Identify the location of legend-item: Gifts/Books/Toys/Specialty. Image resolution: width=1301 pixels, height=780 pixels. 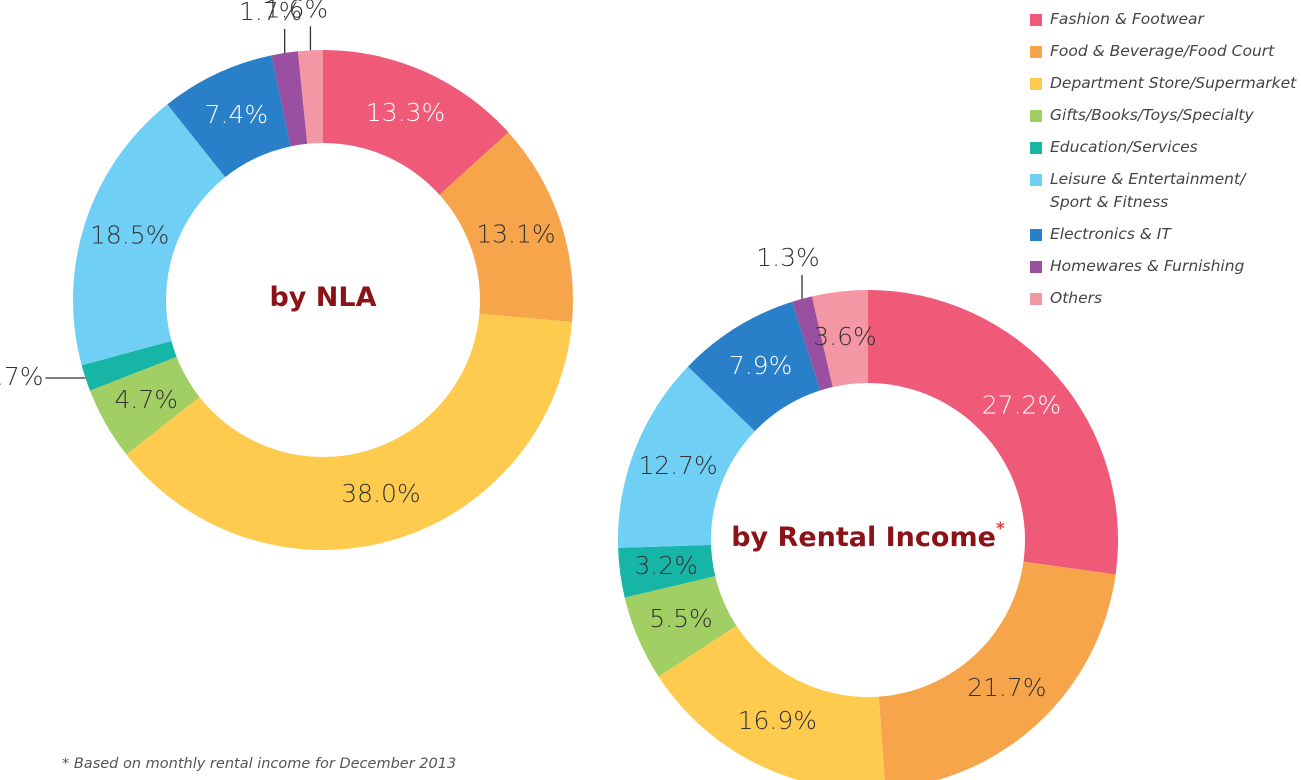
(1163, 115).